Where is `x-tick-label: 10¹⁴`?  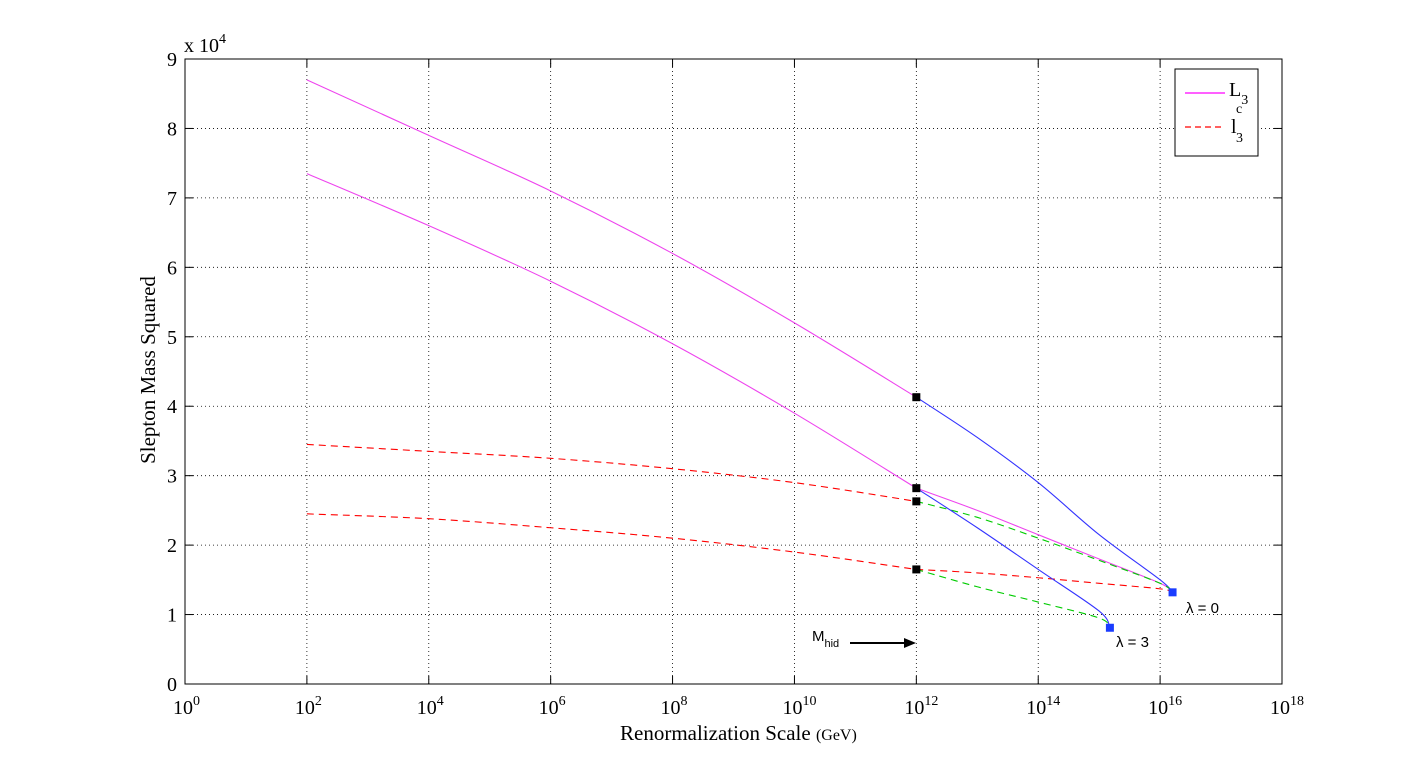
x-tick-label: 10¹⁴ is located at coordinates (1043, 706).